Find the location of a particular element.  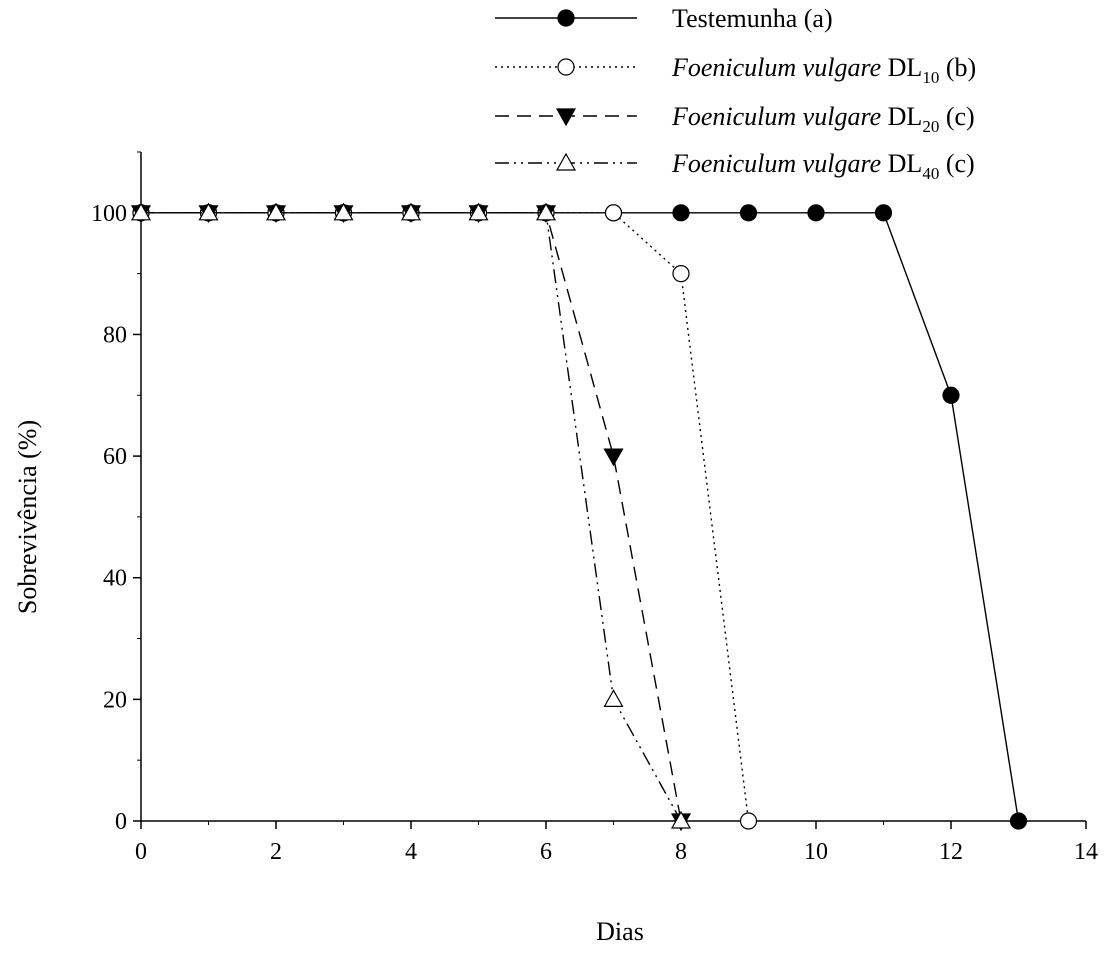

legend-label: Foeniculum vulgare DL20 (c) is located at coordinates (823, 119).